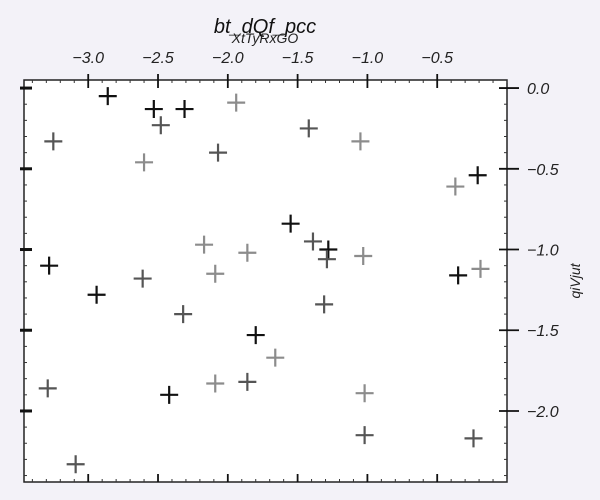 This screenshot has width=600, height=500. What do you see at coordinates (265, 27) in the screenshot?
I see `chart-title: bt_dQf_pcc` at bounding box center [265, 27].